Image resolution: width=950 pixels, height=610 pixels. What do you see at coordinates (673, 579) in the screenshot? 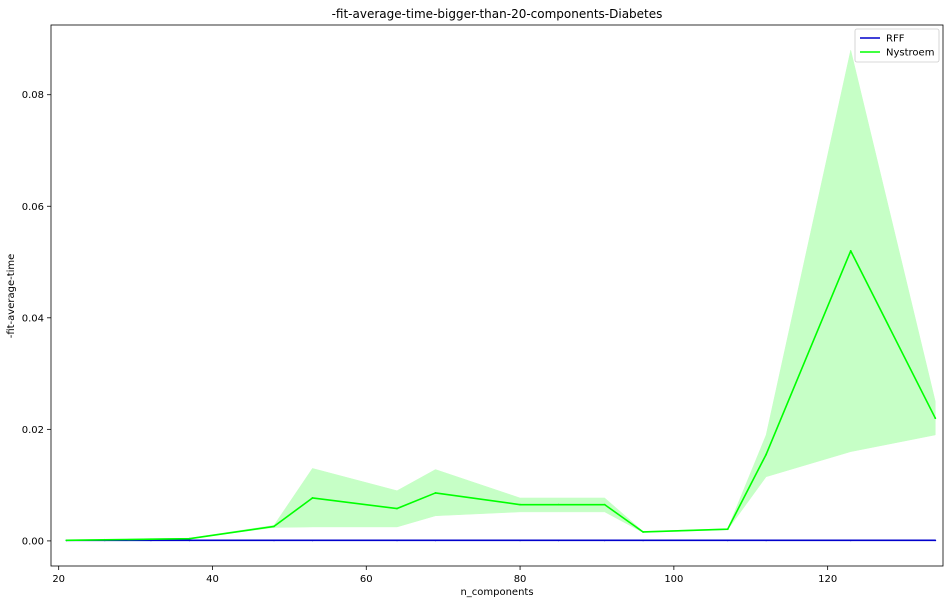
I see `x-tick-label: 100` at bounding box center [673, 579].